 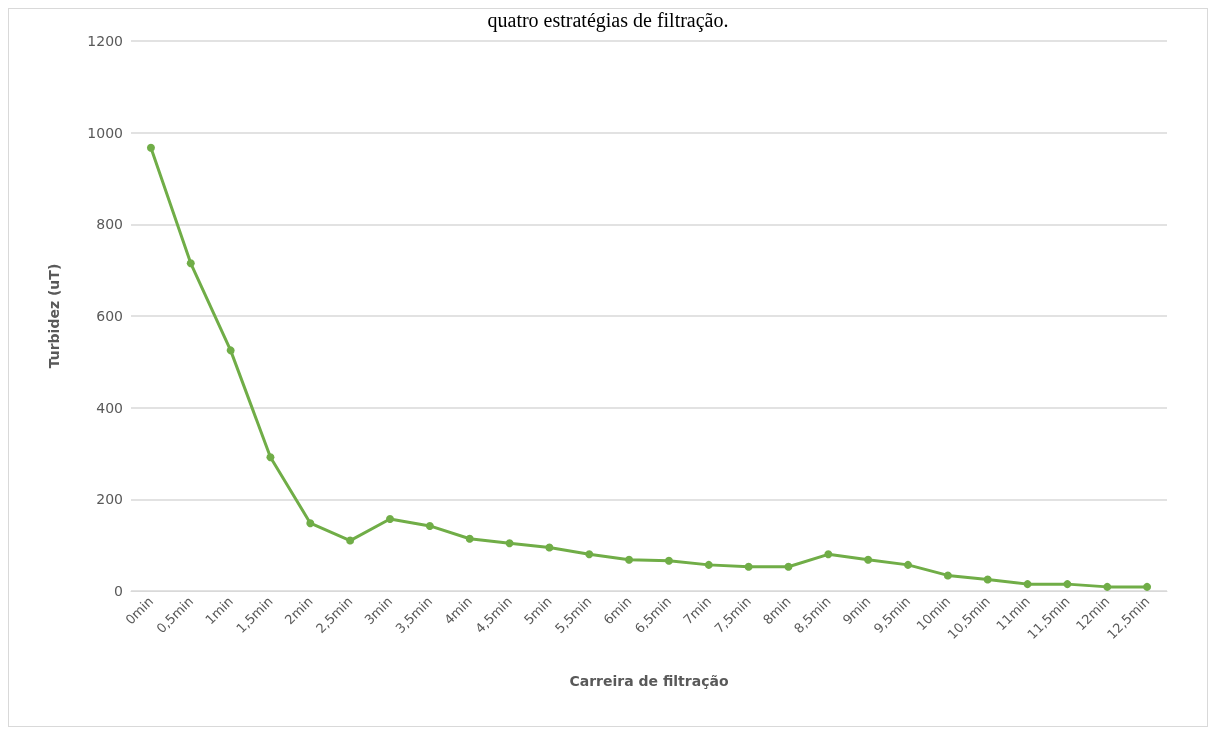 I want to click on y-tick-label: 600, so click(x=109, y=316).